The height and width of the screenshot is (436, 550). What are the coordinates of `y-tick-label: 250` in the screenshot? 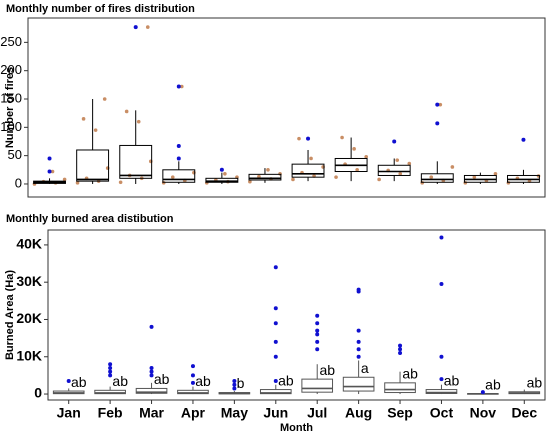 It's located at (11, 41).